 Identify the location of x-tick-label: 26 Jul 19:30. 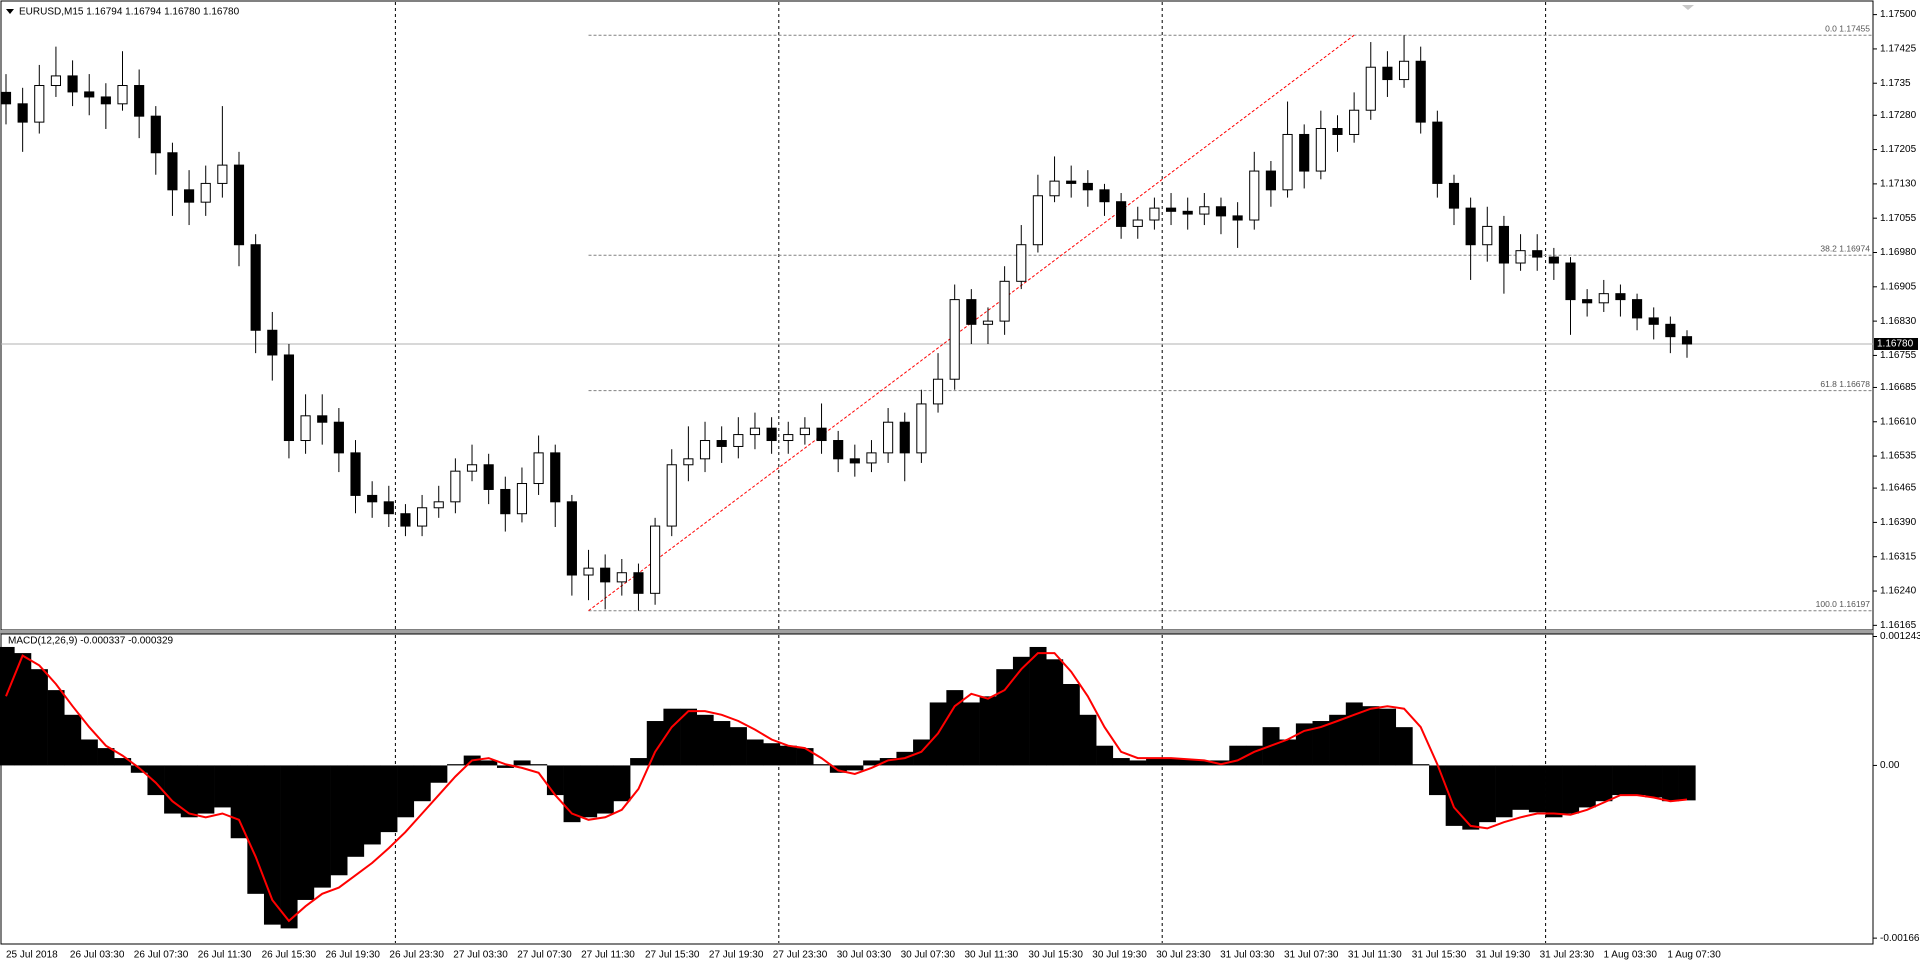
(353, 955).